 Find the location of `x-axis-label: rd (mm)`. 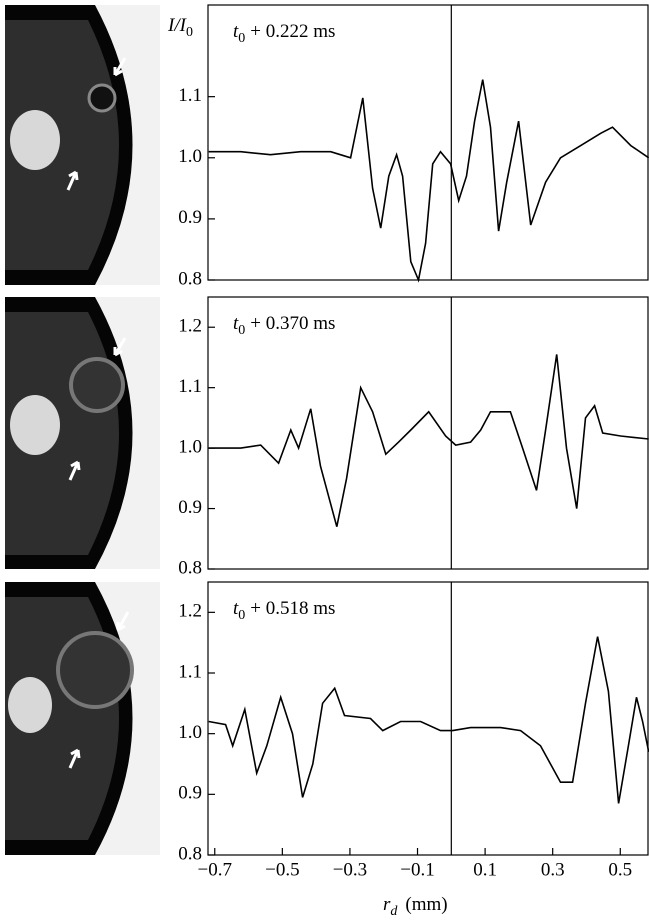

x-axis-label: rd (mm) is located at coordinates (415, 906).